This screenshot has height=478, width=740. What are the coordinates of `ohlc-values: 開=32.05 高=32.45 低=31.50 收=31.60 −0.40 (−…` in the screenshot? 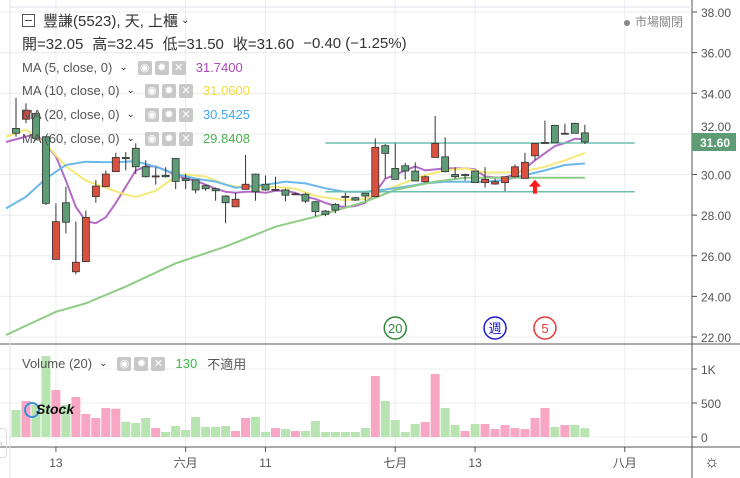 It's located at (219, 43).